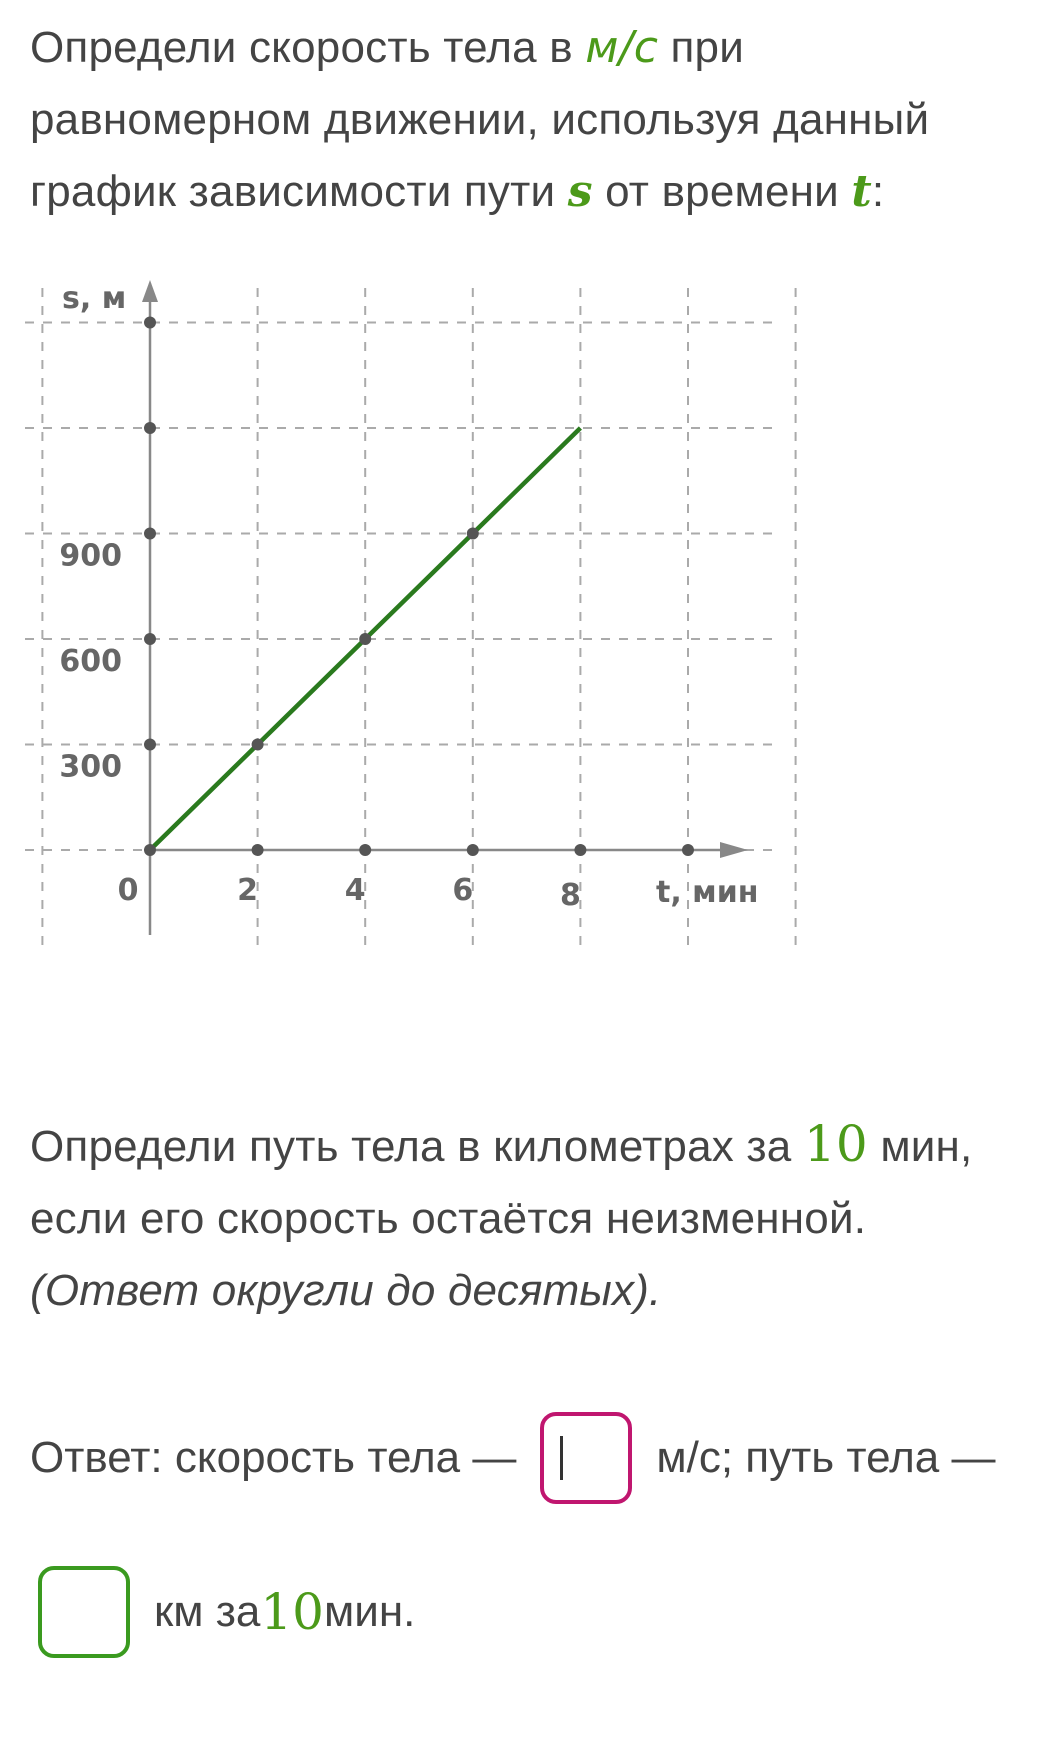 The height and width of the screenshot is (1739, 1064). What do you see at coordinates (90, 556) in the screenshot?
I see `y-tick-label: 900` at bounding box center [90, 556].